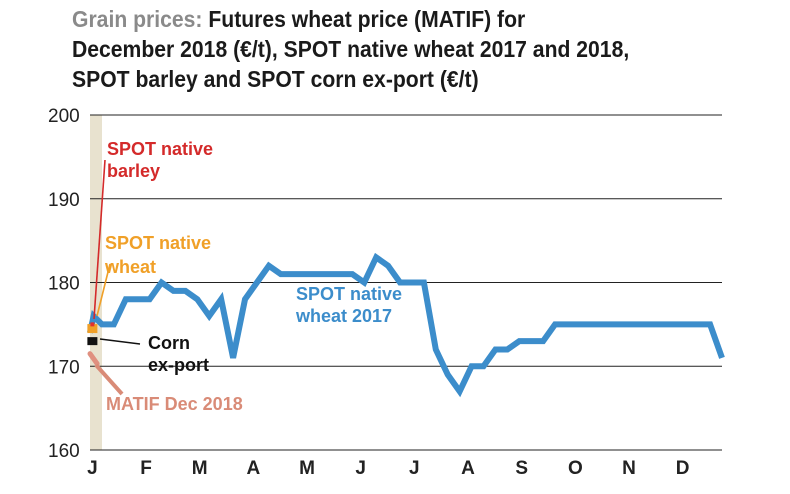 This screenshot has width=790, height=494. What do you see at coordinates (99, 239) in the screenshot?
I see `barley-leader-line` at bounding box center [99, 239].